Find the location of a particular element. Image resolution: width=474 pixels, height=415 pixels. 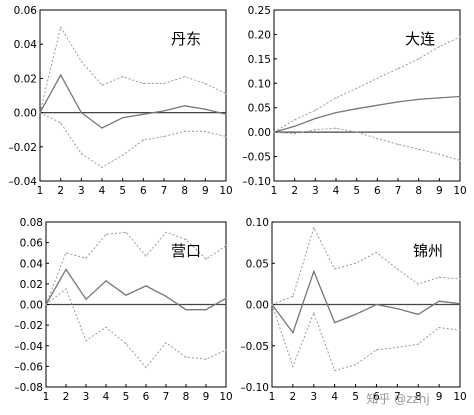

y-tick-label: 0.08 is located at coordinates (31, 223).